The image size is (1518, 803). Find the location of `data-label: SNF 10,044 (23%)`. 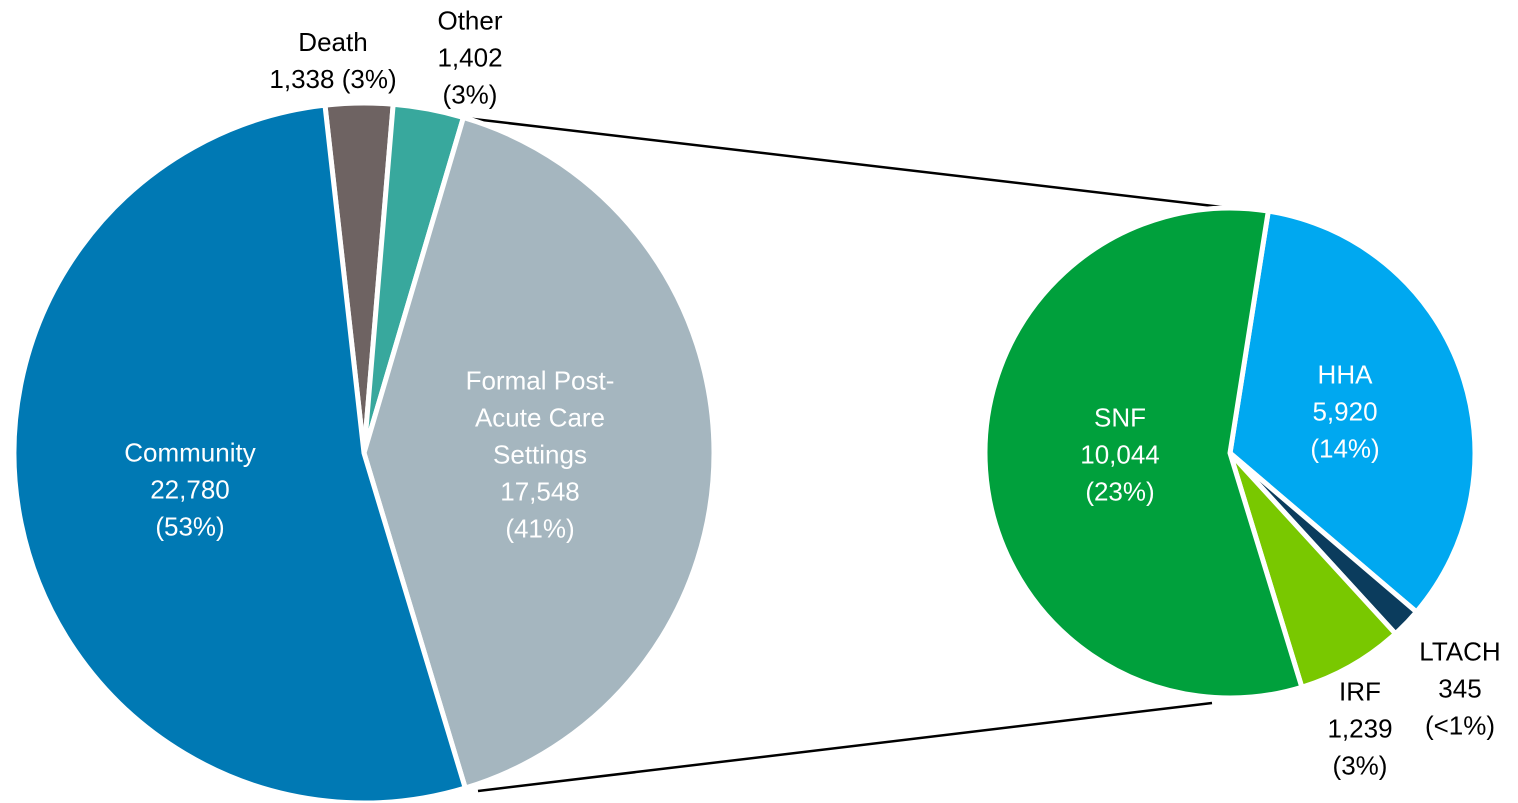

data-label: SNF 10,044 (23%) is located at coordinates (1120, 455).